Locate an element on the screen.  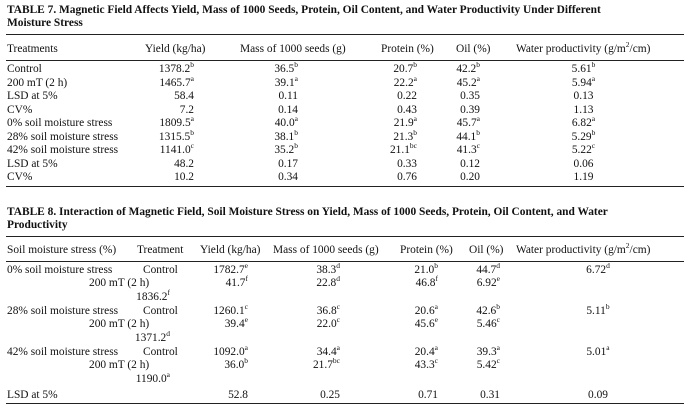
table8-cell-protein: 20.4a is located at coordinates (426, 350).